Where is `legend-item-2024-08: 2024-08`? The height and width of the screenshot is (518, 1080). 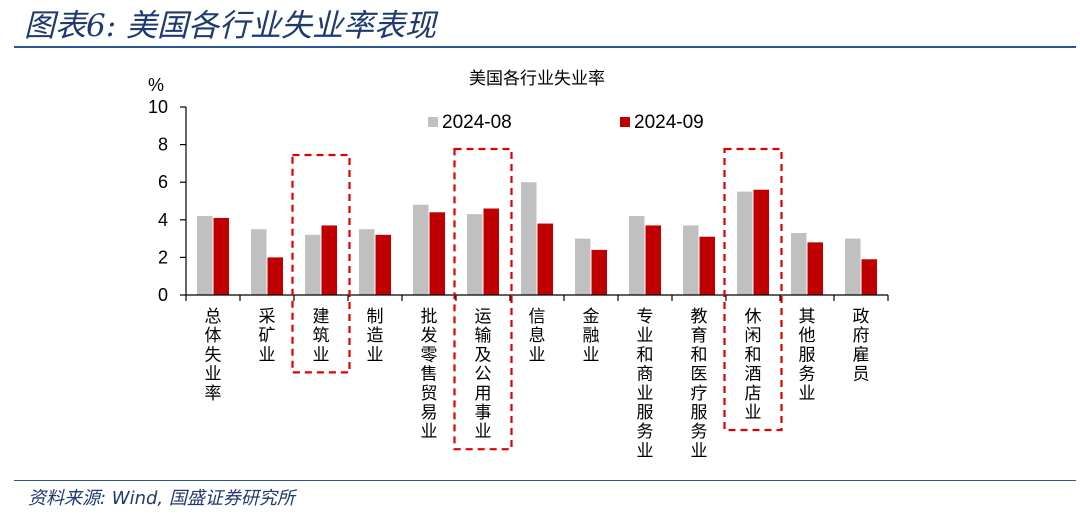 legend-item-2024-08: 2024-08 is located at coordinates (470, 122).